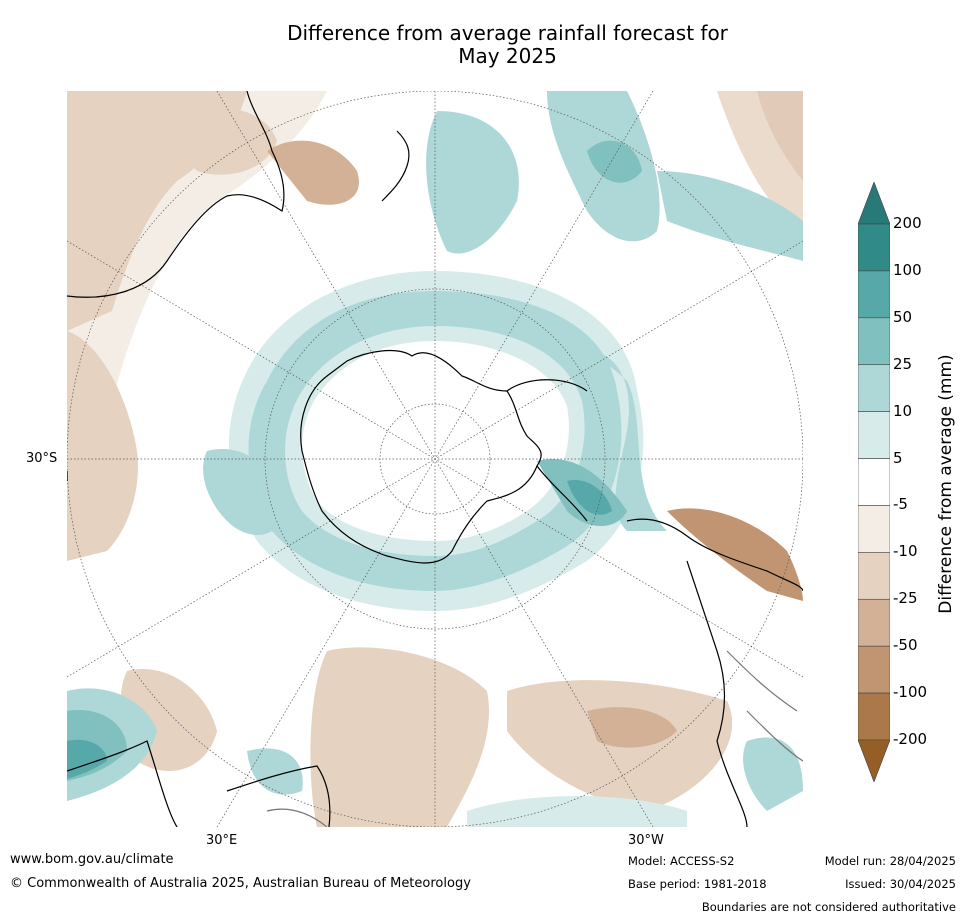  What do you see at coordinates (903, 410) in the screenshot?
I see `colorbar-tick-label: 10` at bounding box center [903, 410].